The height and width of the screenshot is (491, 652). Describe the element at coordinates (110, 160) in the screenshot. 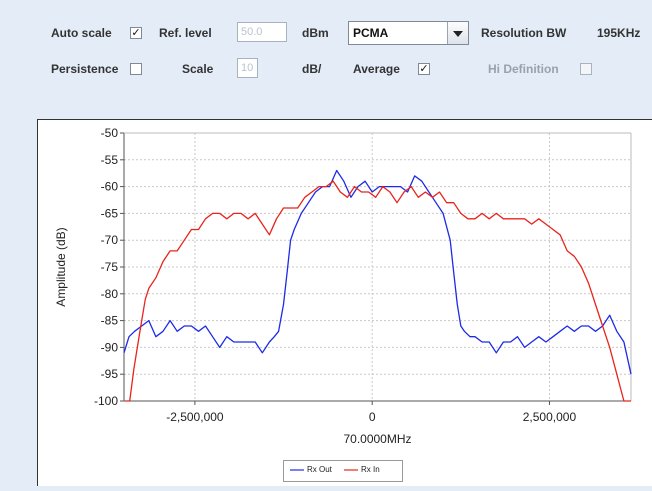

I see `y-tick-label: -55` at that location.